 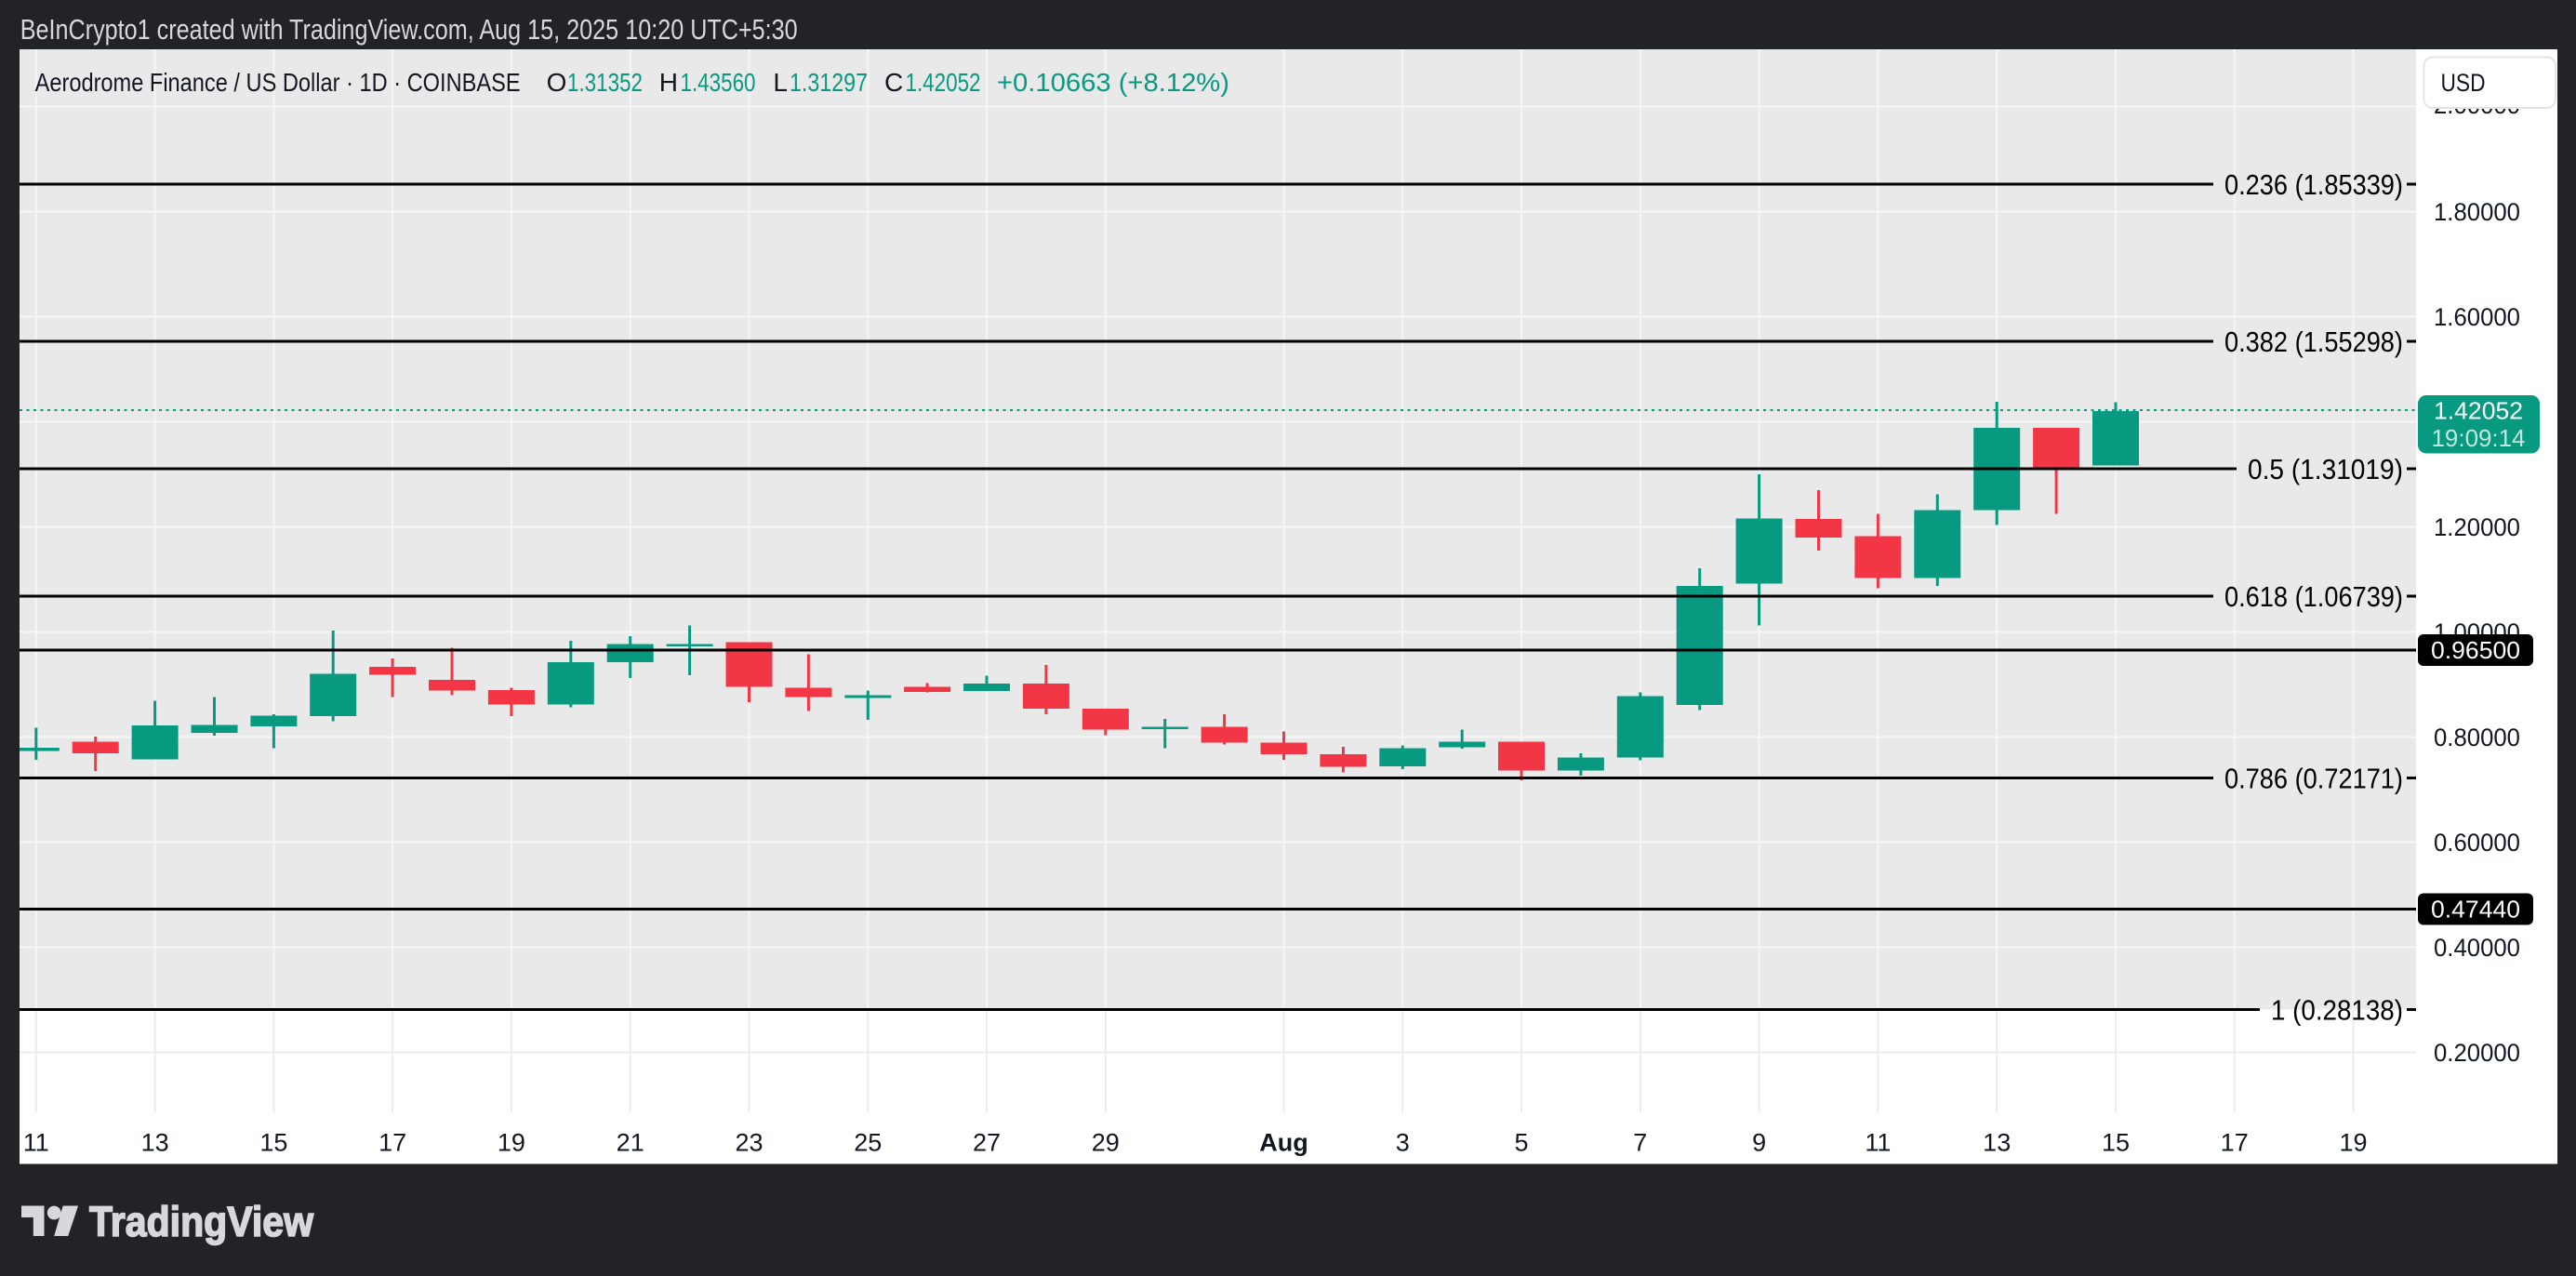 I want to click on svg-text: 0.382 (1.55298), so click(x=2313, y=342).